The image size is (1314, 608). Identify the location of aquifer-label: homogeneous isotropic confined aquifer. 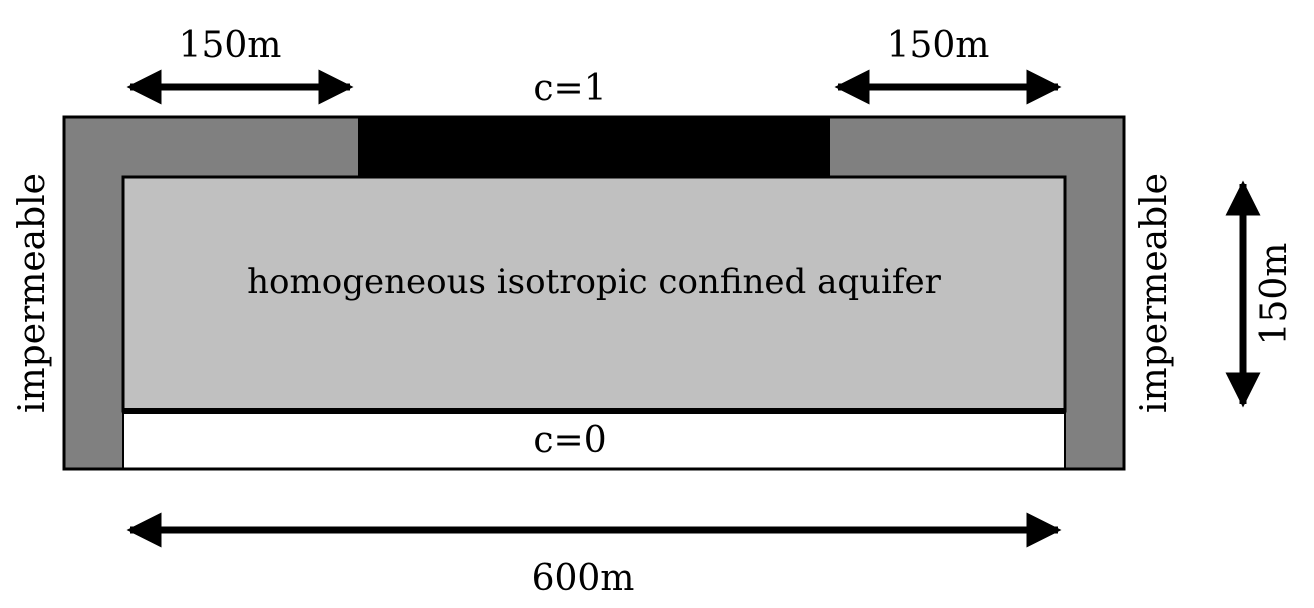
(594, 282).